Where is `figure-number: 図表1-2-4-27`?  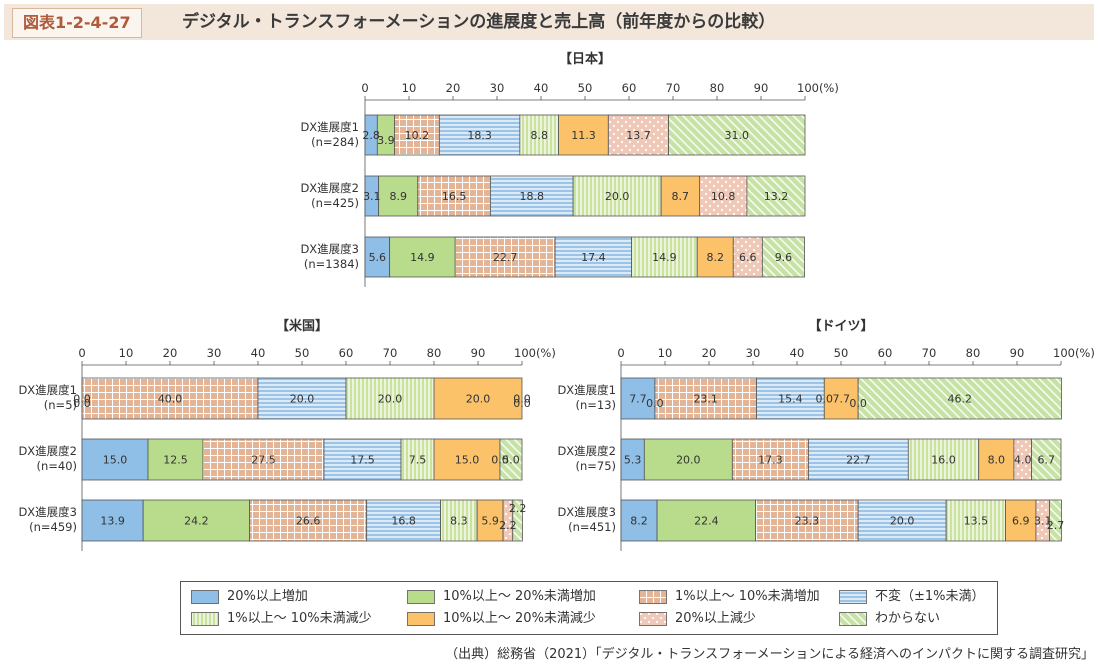 figure-number: 図表1-2-4-27 is located at coordinates (77, 23).